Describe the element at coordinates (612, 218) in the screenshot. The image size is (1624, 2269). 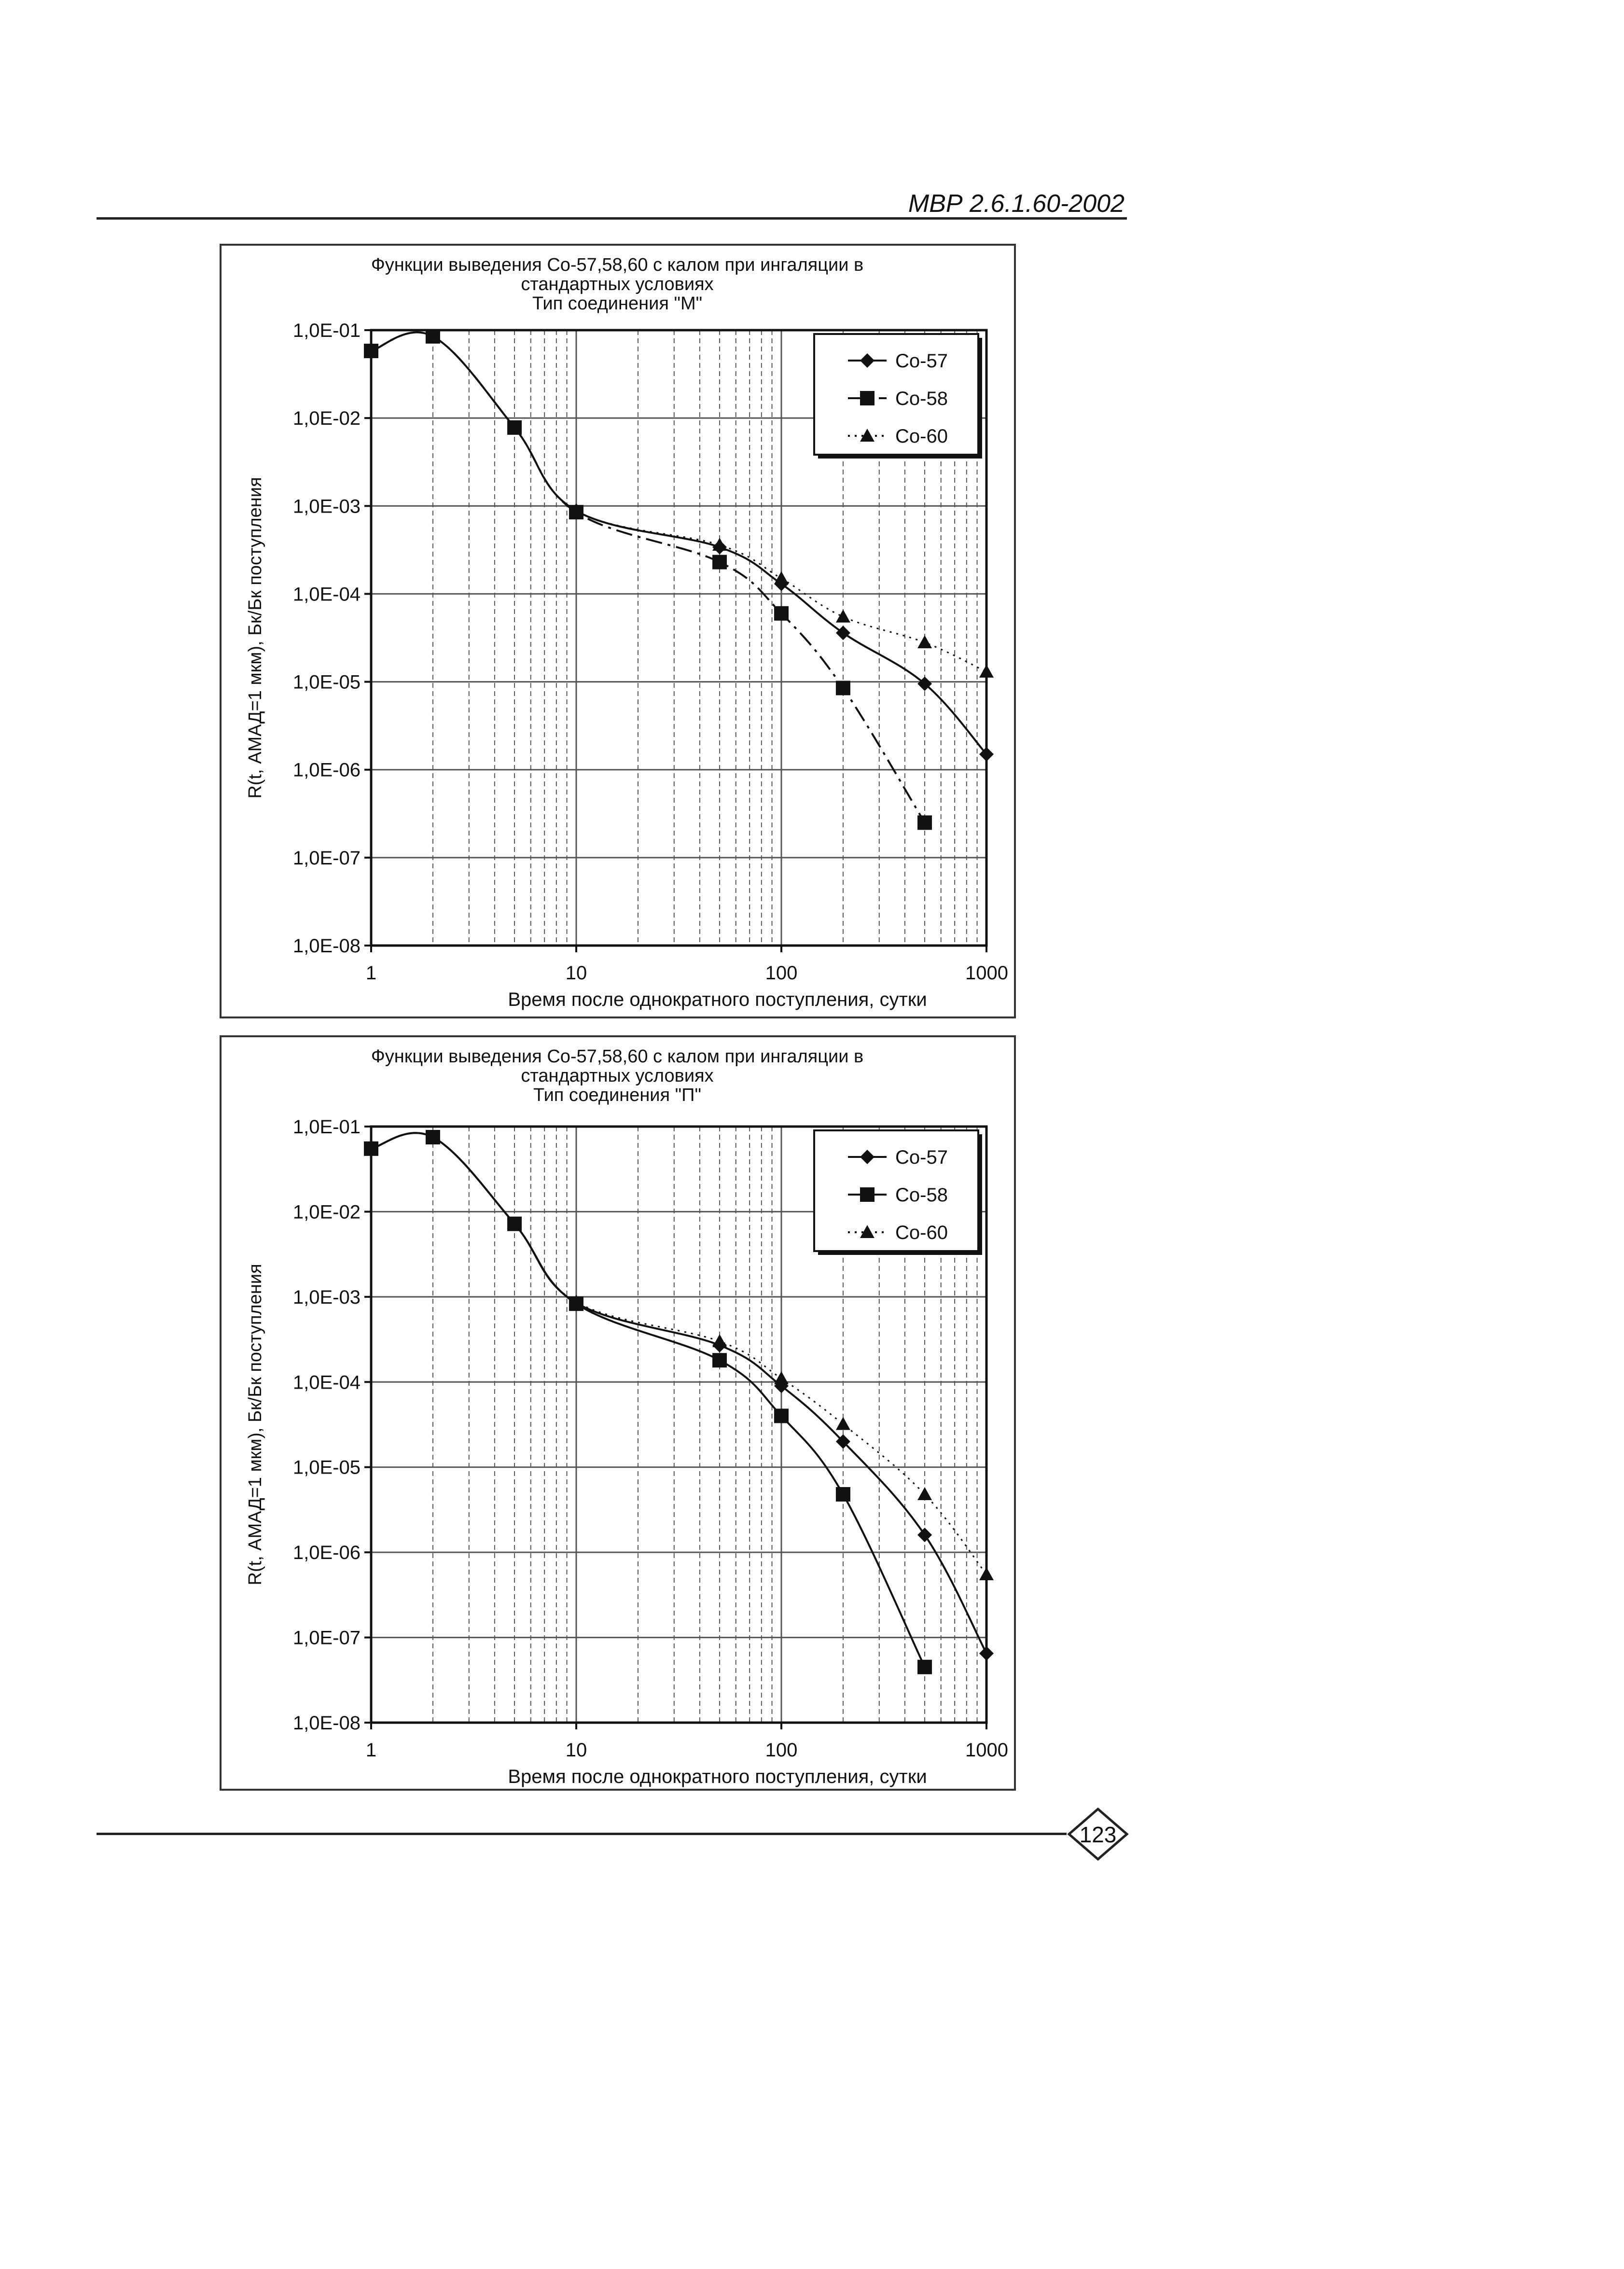
I see `header-rule` at that location.